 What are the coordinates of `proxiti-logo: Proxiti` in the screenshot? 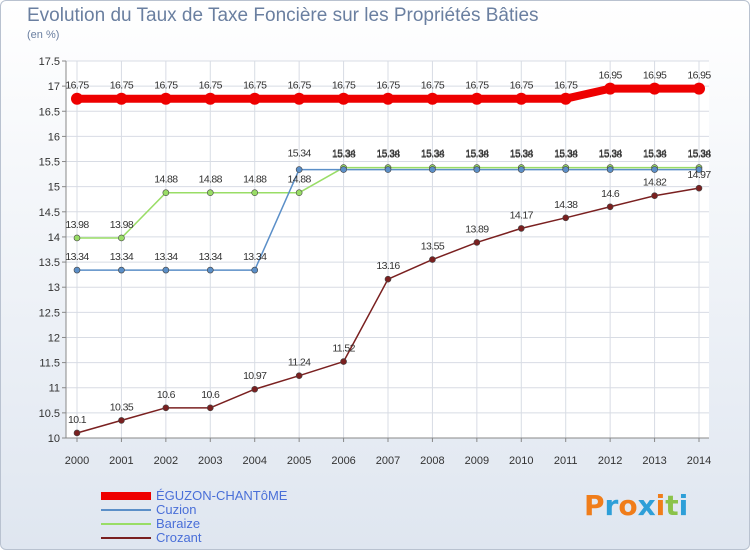 It's located at (636, 505).